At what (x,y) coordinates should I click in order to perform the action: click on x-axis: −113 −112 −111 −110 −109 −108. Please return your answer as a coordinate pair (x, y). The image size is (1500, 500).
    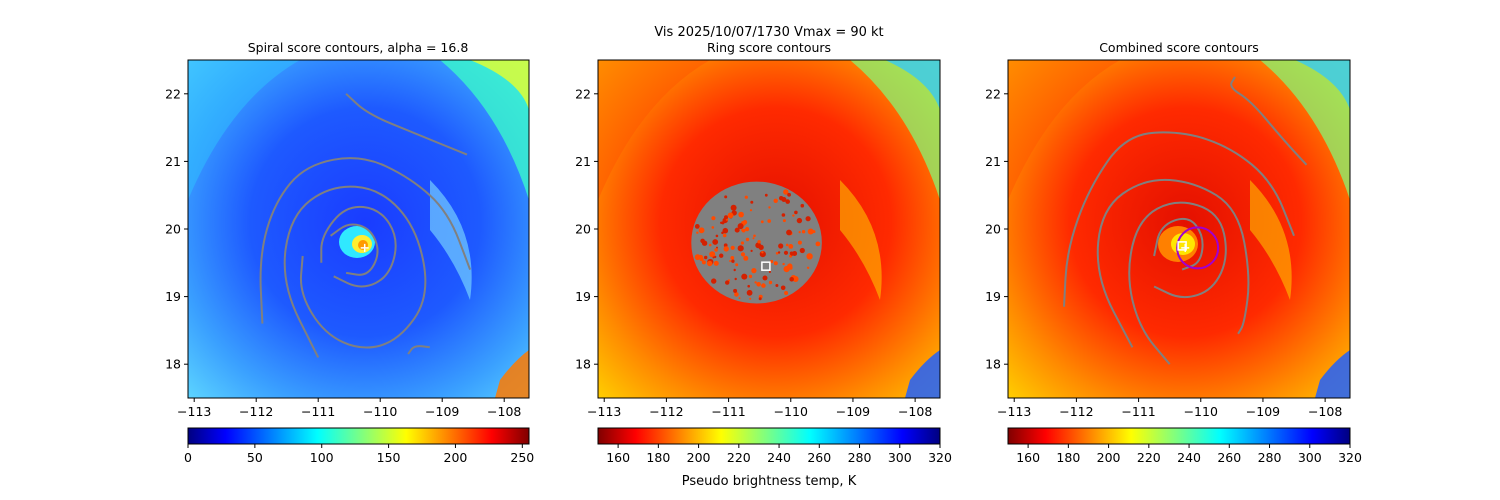
    Looking at the image, I should click on (759, 408).